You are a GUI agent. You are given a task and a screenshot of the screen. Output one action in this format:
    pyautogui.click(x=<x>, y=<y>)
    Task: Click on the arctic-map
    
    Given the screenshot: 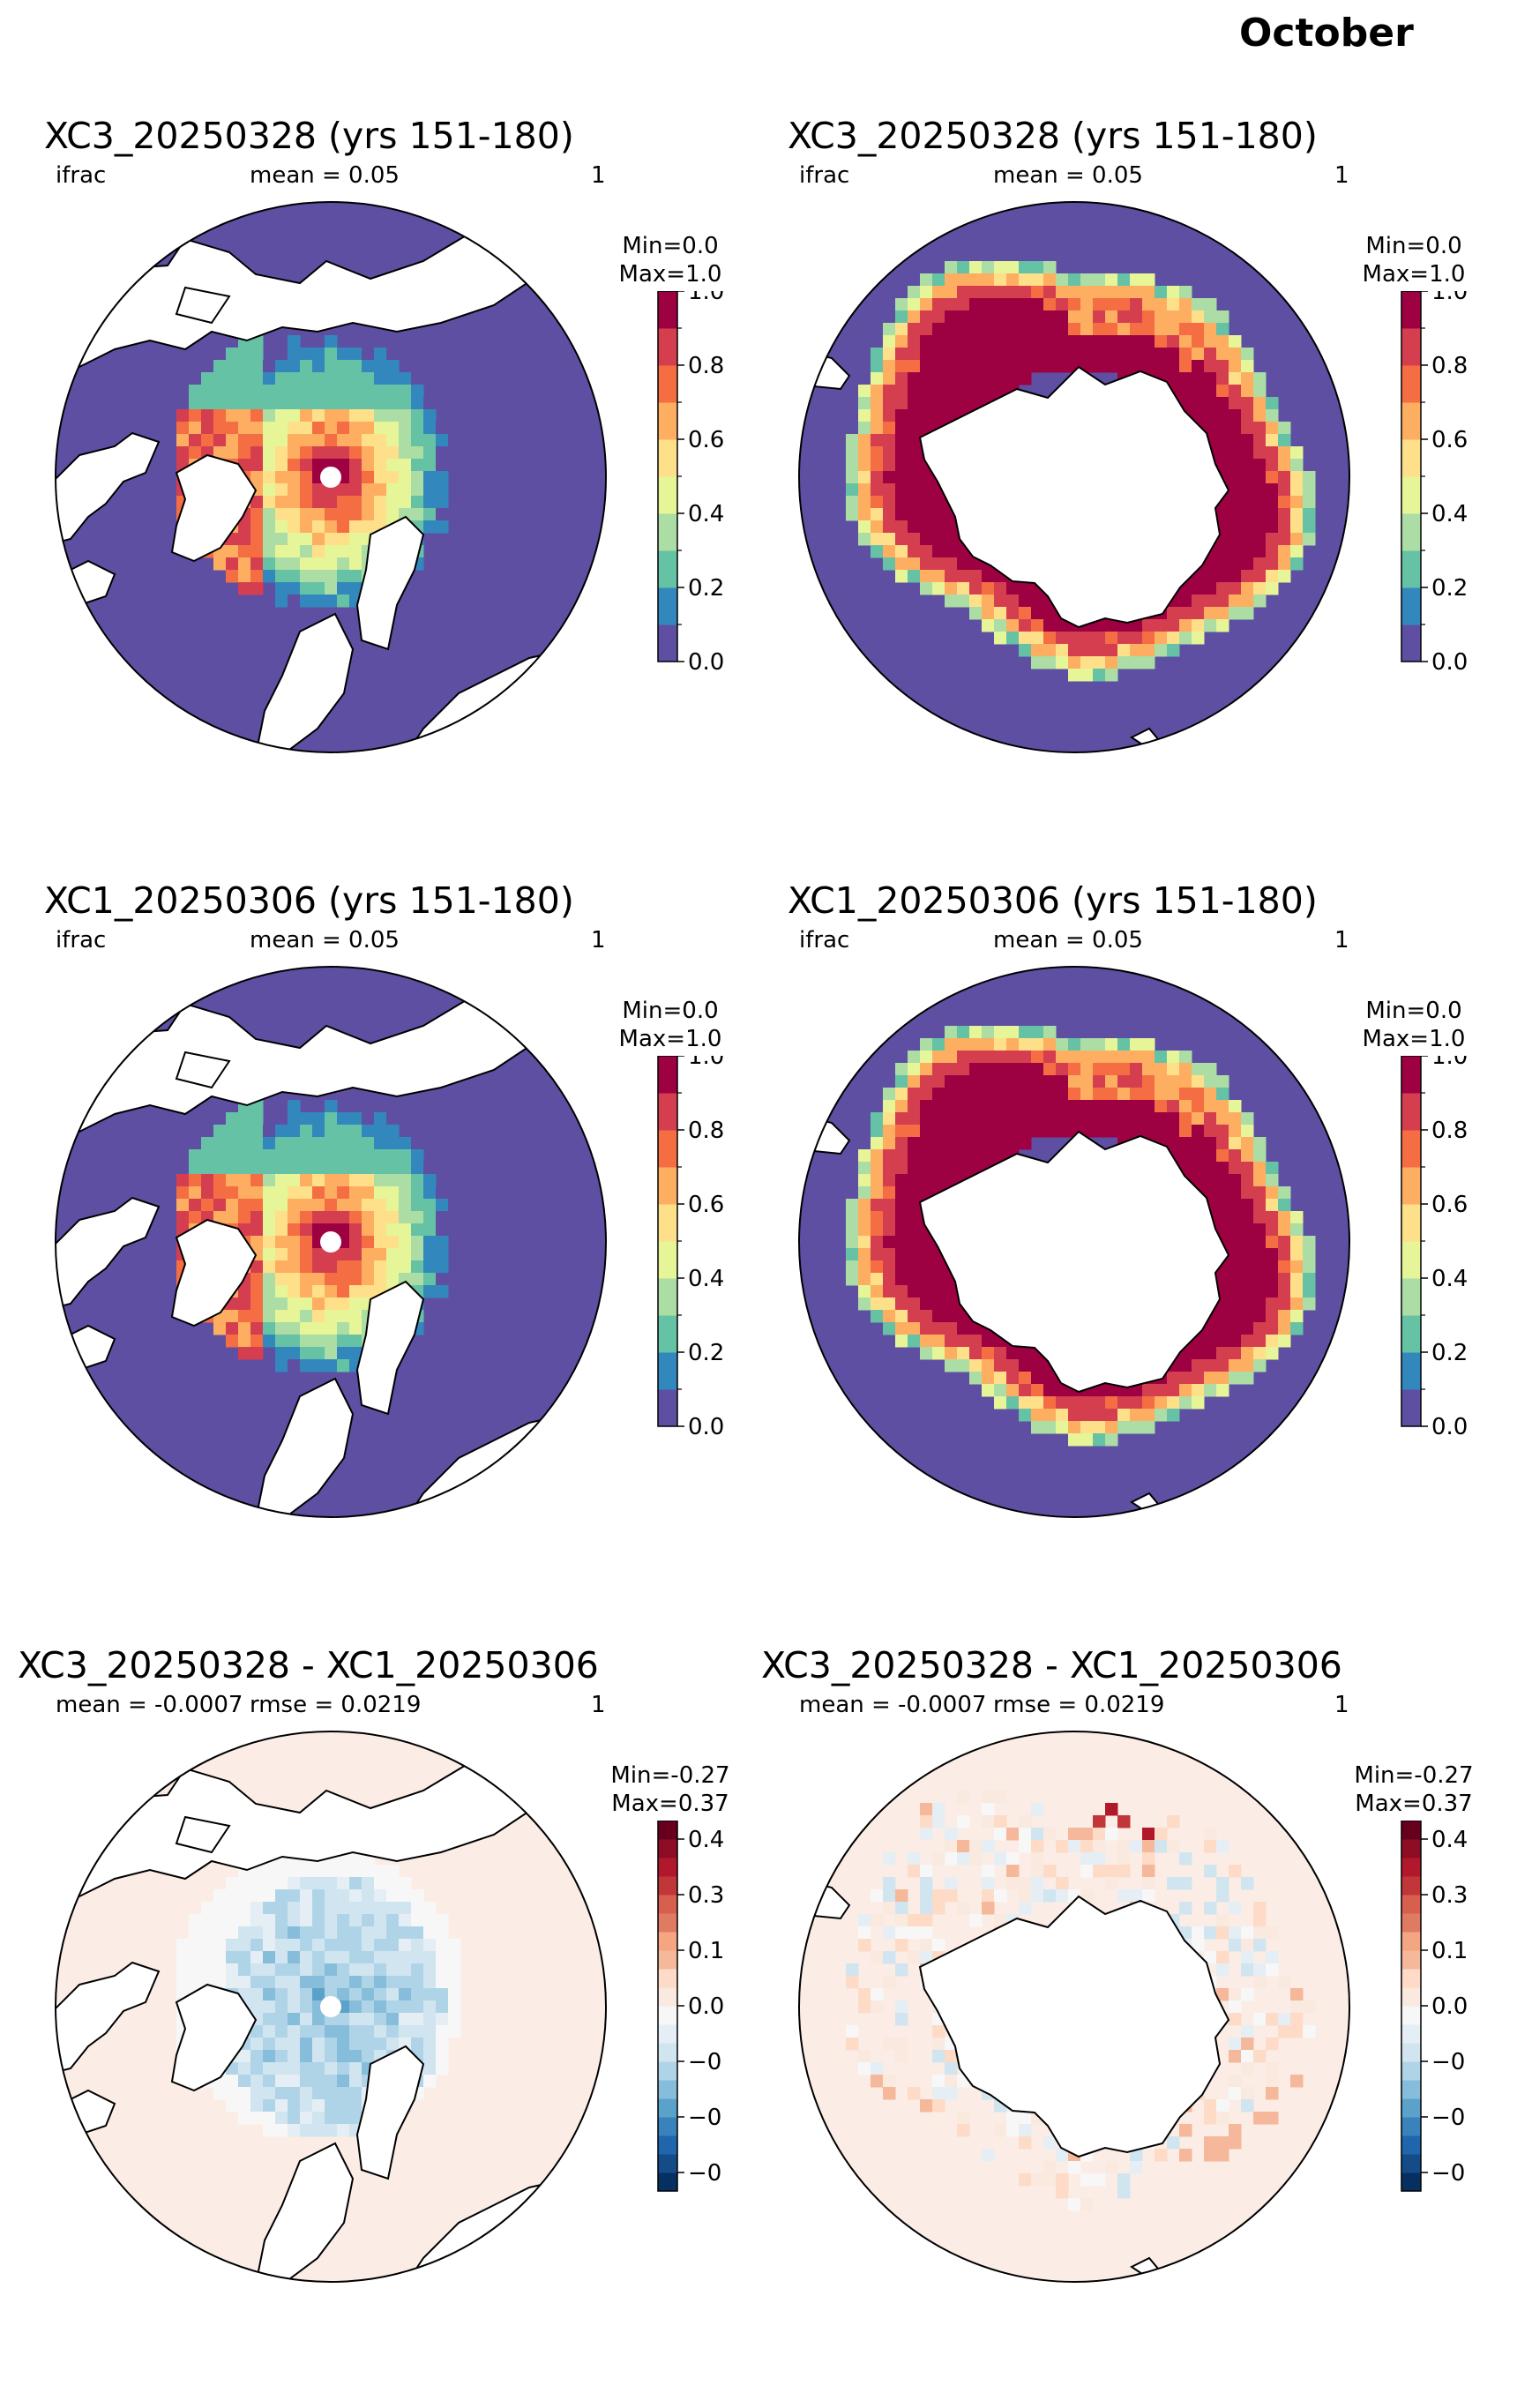 What is the action you would take?
    pyautogui.click(x=331, y=1242)
    